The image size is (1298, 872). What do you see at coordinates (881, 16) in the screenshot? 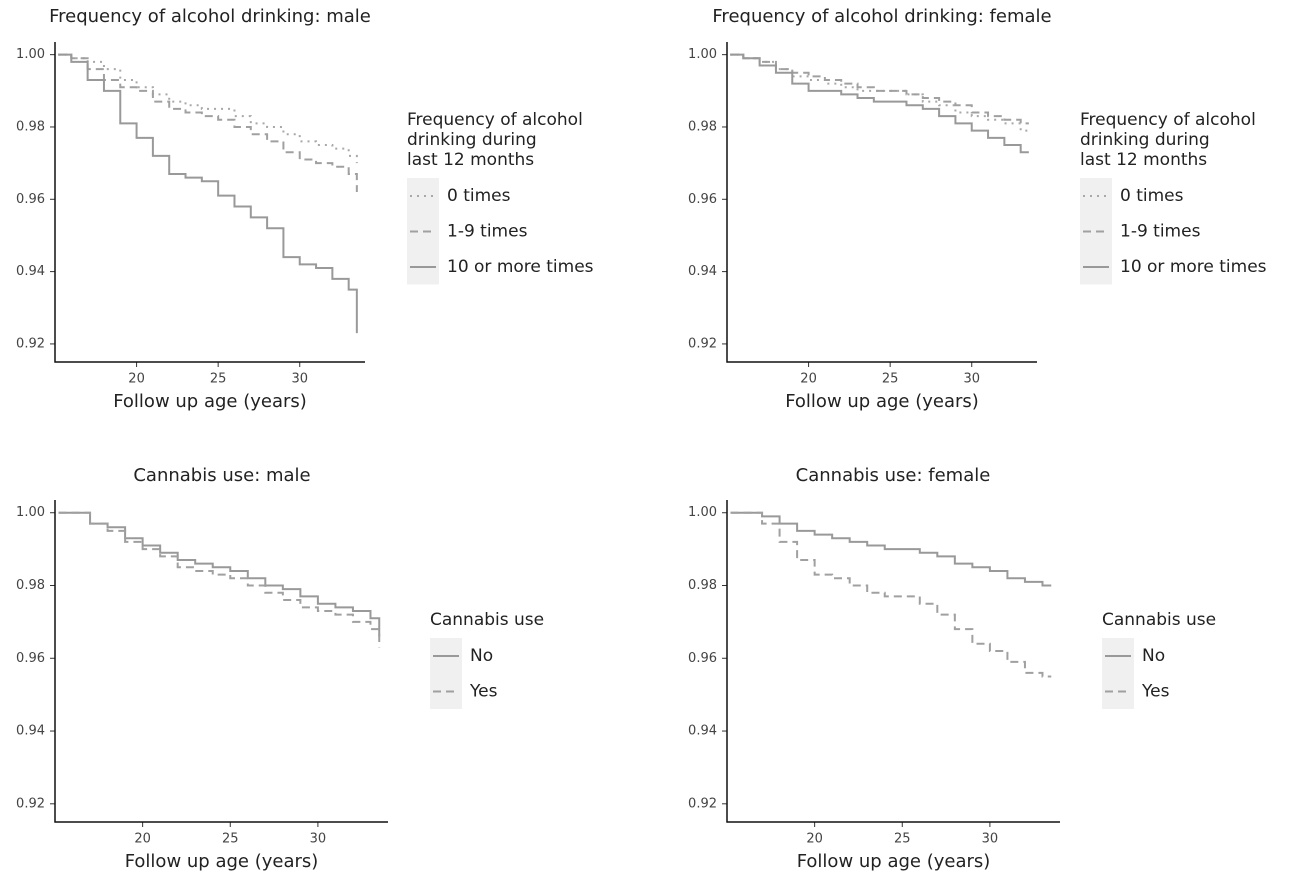
I see `panel-title: Frequency of alcohol drinking: female` at bounding box center [881, 16].